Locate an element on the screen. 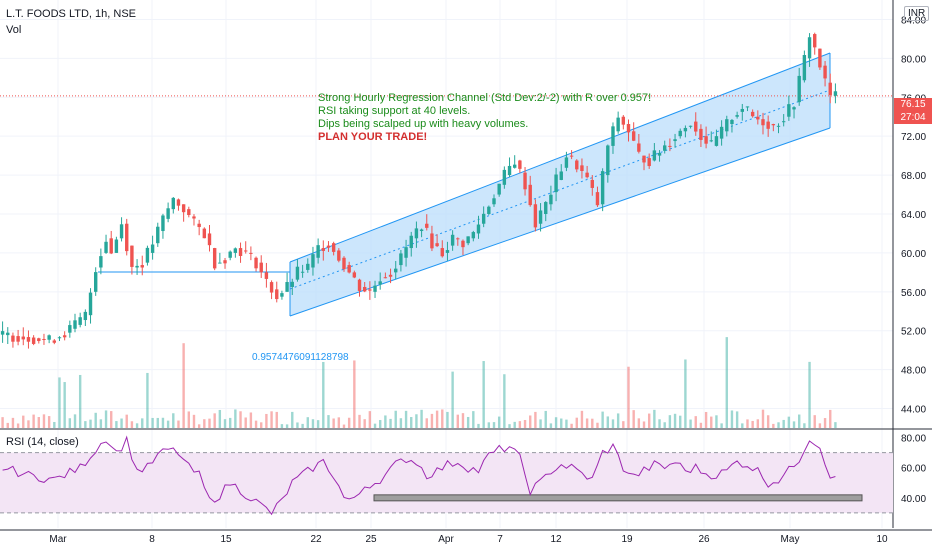 This screenshot has width=932, height=550. price-tick-label: 64.00 is located at coordinates (913, 215).